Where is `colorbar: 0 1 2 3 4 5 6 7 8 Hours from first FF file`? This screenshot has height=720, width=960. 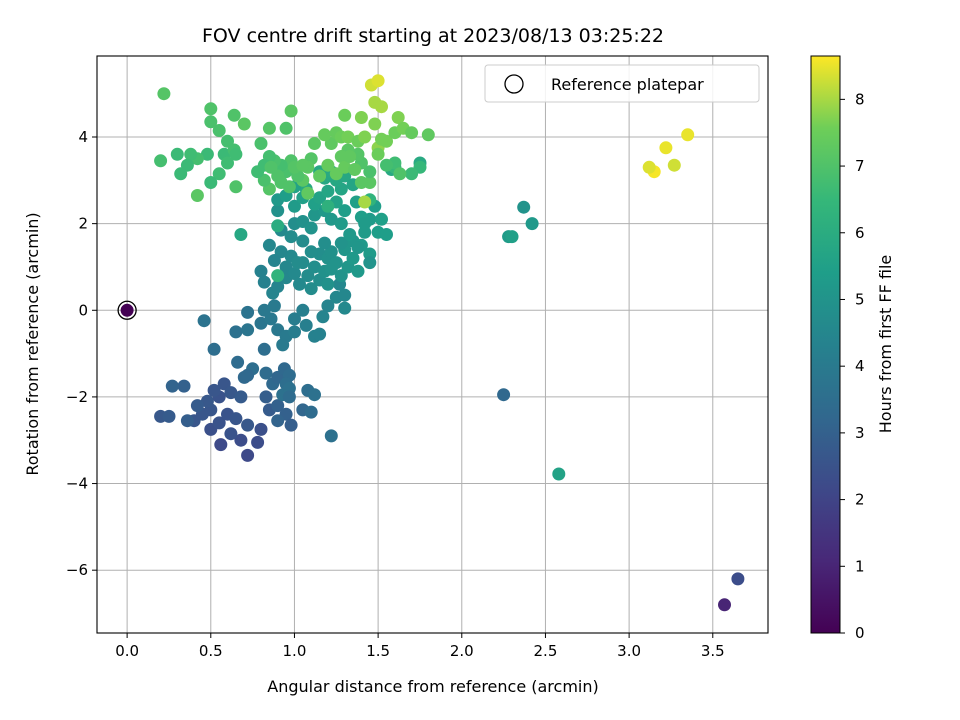 colorbar: 0 1 2 3 4 5 6 7 8 Hours from first FF file is located at coordinates (852, 348).